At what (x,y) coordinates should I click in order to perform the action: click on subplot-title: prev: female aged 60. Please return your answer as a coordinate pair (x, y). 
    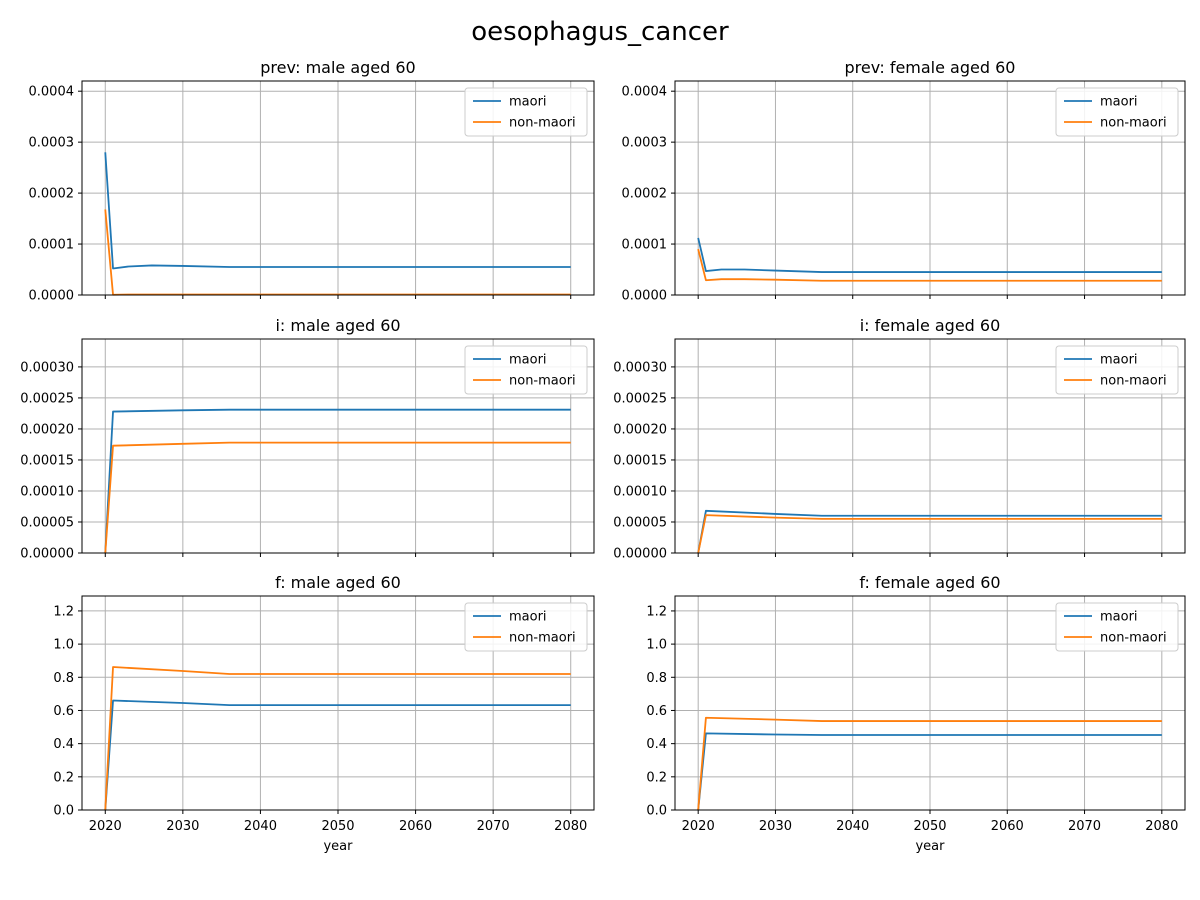
    Looking at the image, I should click on (930, 67).